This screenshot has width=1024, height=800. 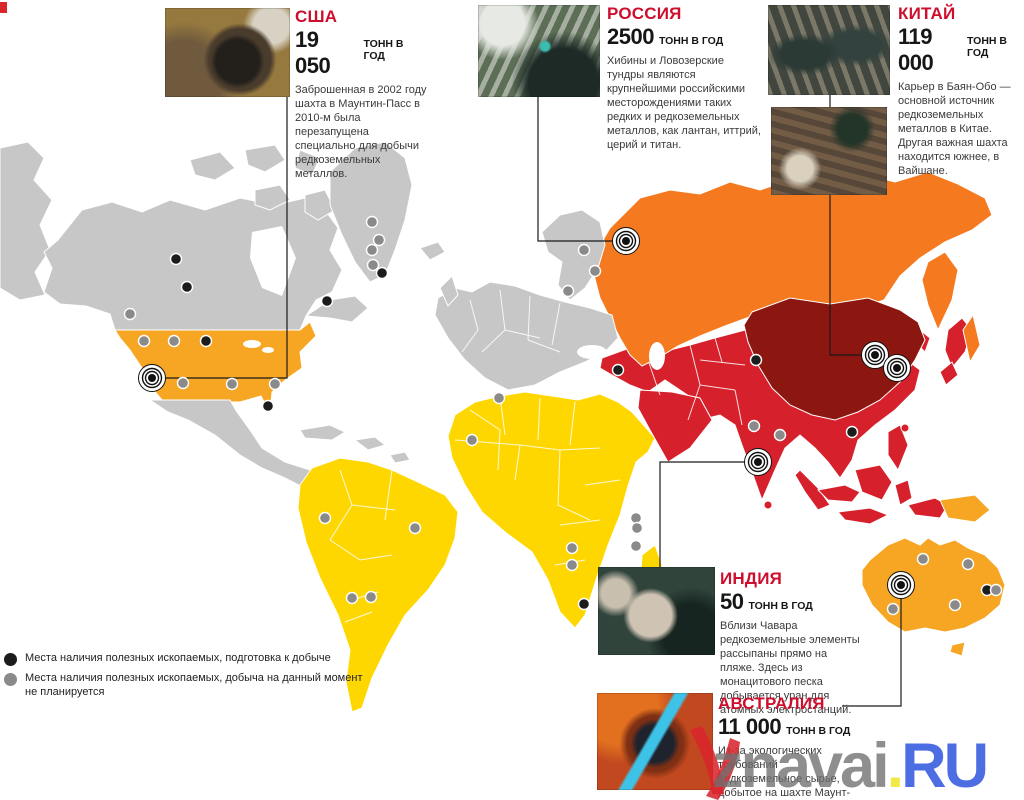 I want to click on annual-tonnage: 119 000, so click(x=916, y=49).